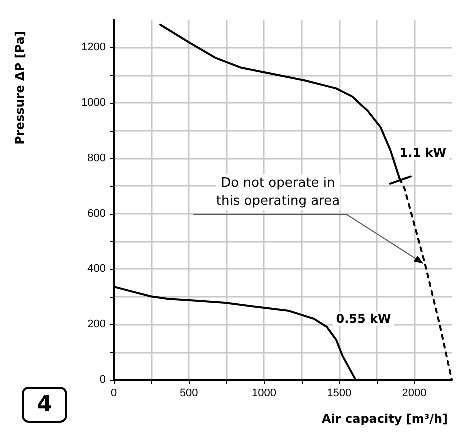 The height and width of the screenshot is (439, 466). I want to click on x-tick-label: 0, so click(114, 394).